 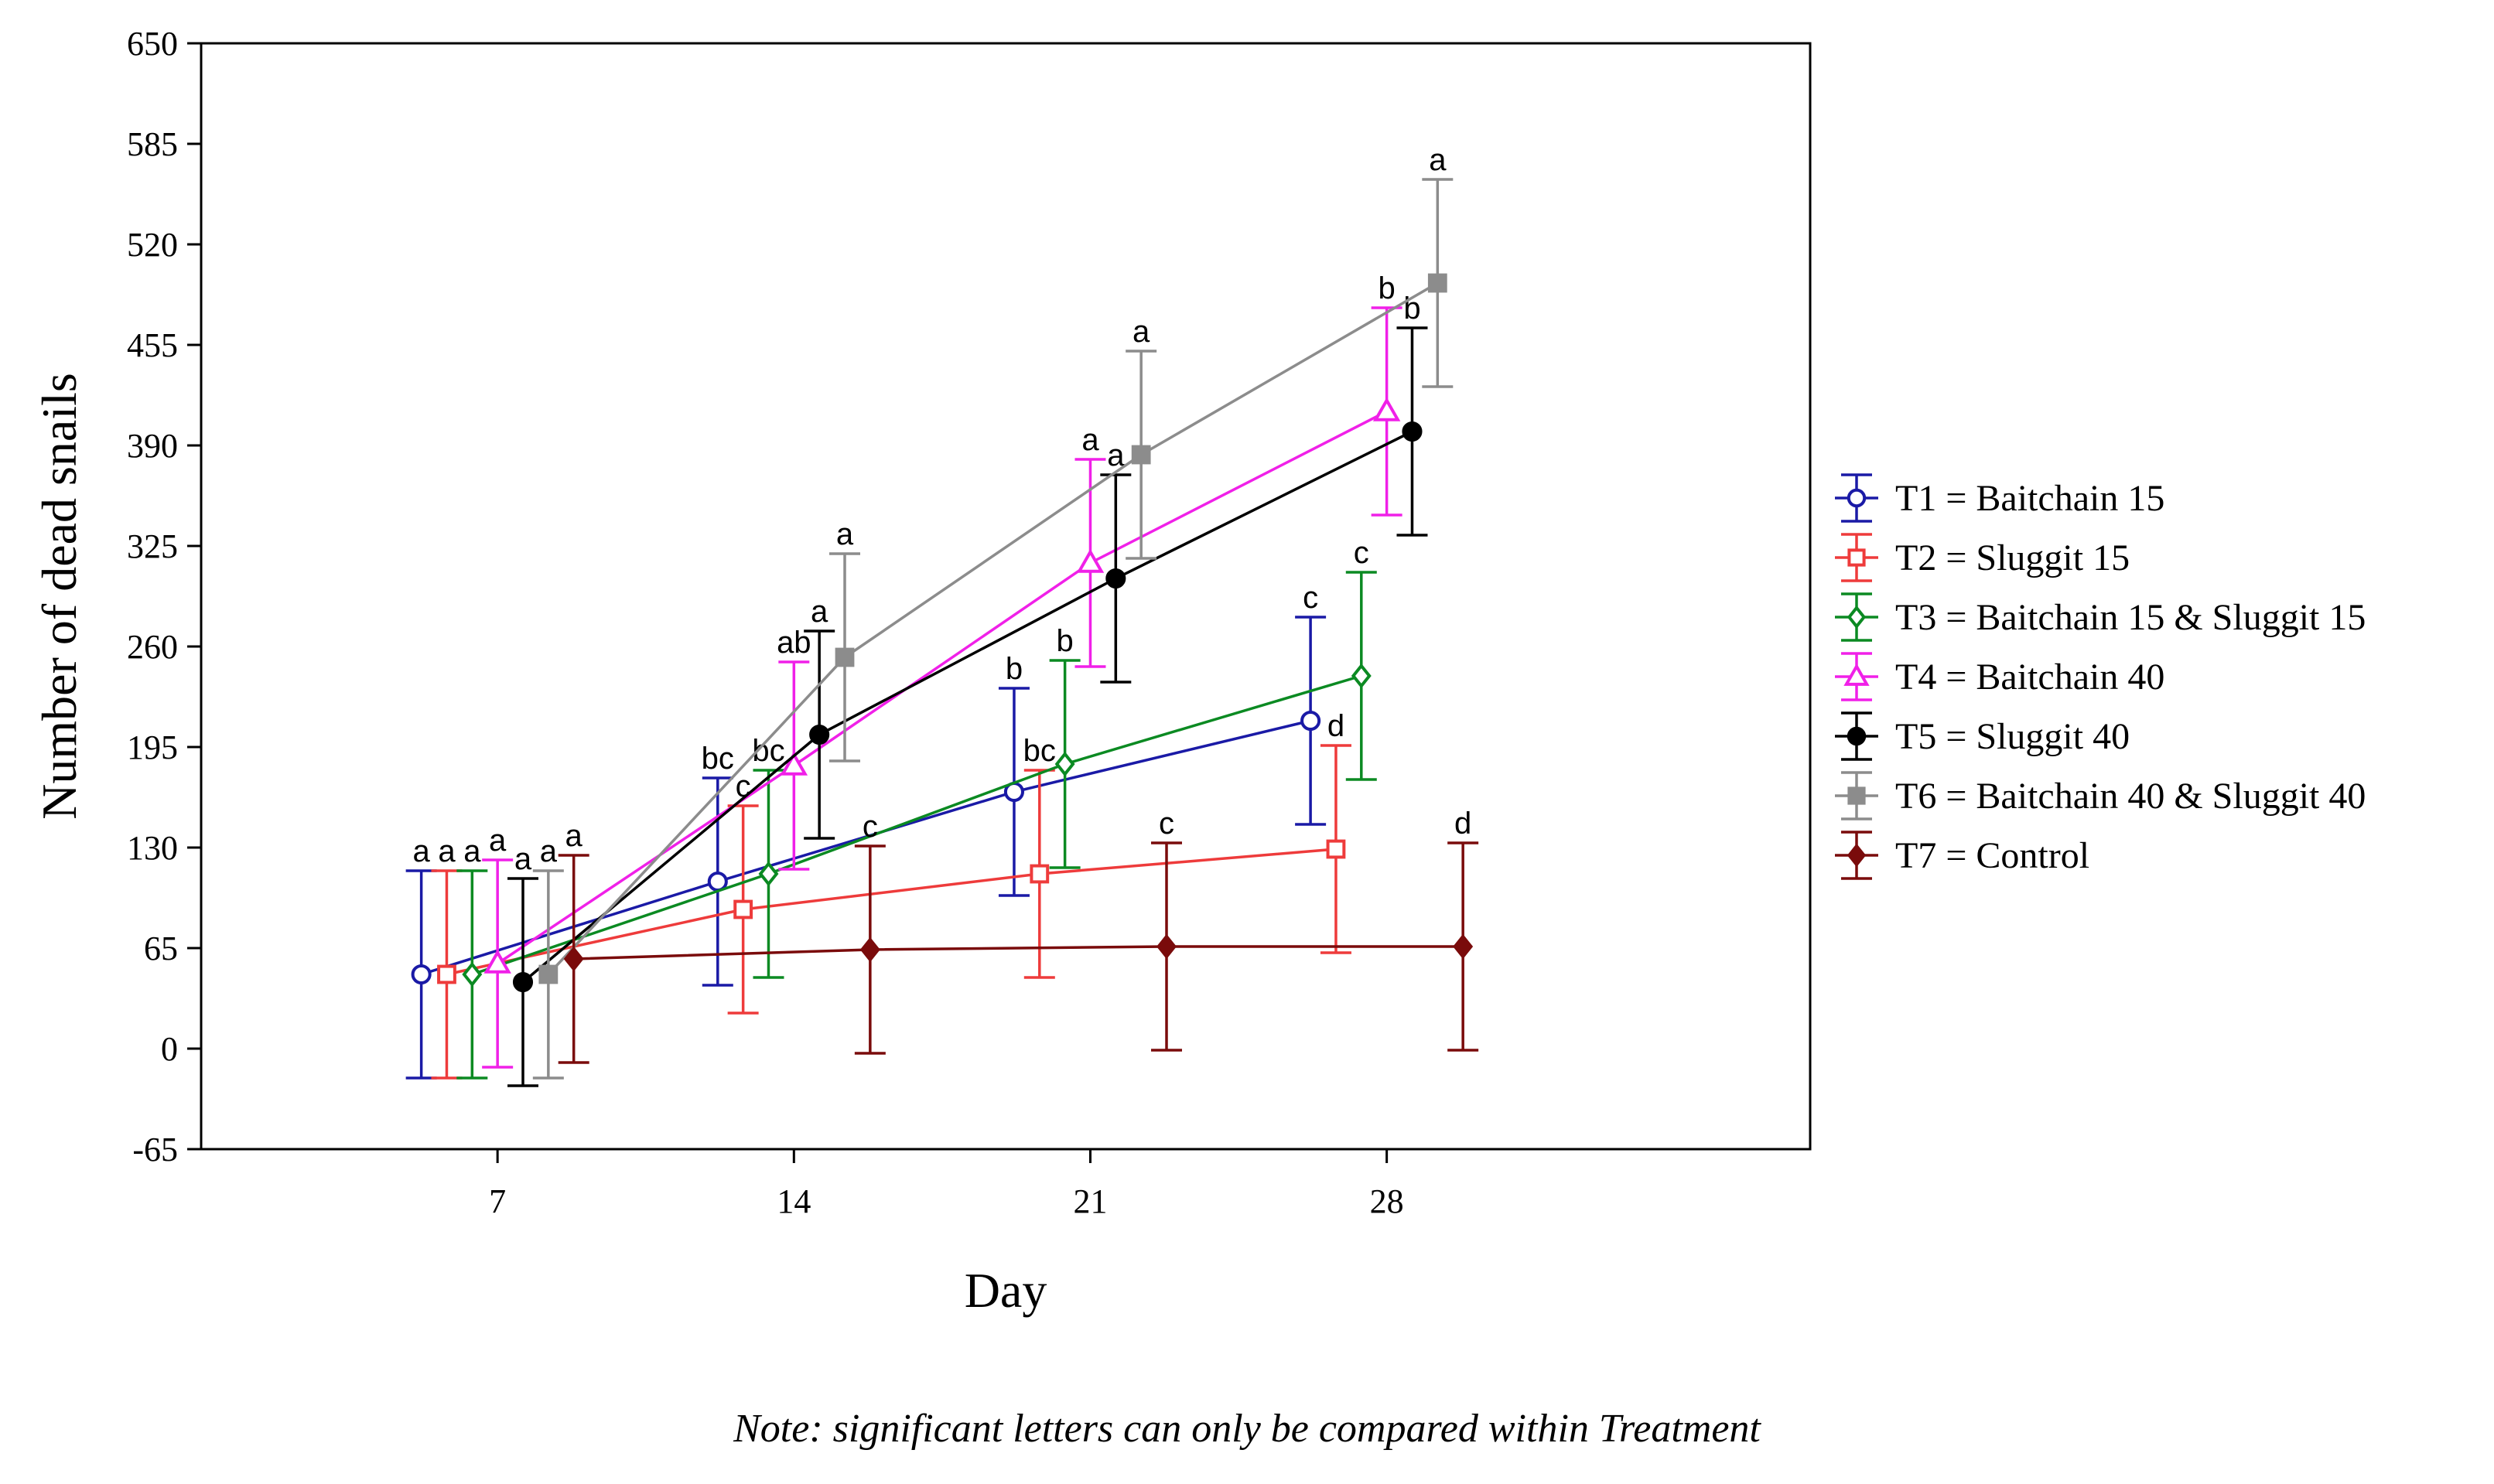 What do you see at coordinates (152, 546) in the screenshot?
I see `y-tick-label: 325` at bounding box center [152, 546].